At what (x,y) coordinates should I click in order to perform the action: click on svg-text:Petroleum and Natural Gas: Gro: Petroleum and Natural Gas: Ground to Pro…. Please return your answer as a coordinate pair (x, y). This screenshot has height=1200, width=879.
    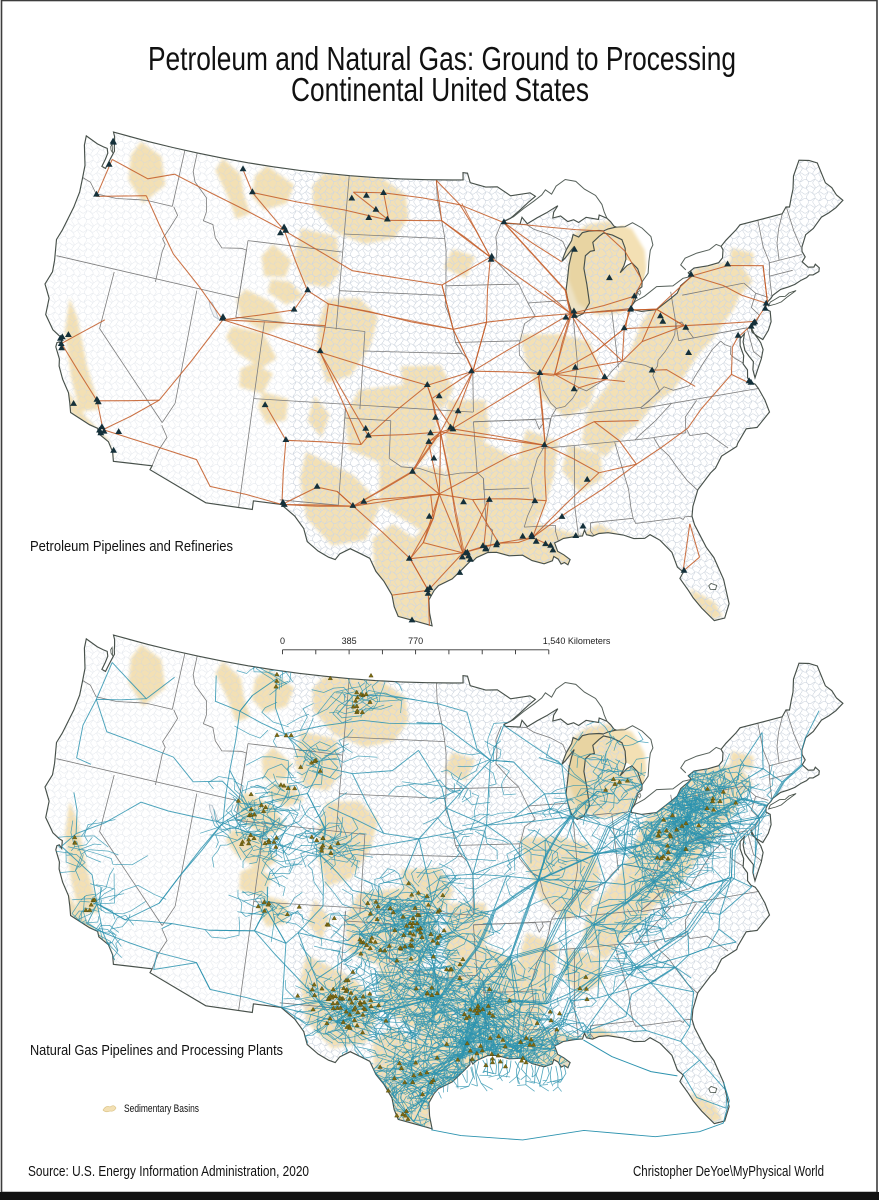
    Looking at the image, I should click on (442, 58).